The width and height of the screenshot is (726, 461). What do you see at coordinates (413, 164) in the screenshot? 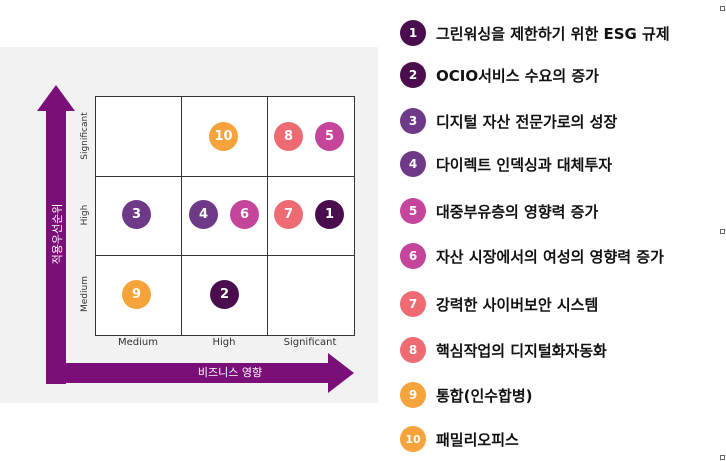
I see `legend-number: 4` at bounding box center [413, 164].